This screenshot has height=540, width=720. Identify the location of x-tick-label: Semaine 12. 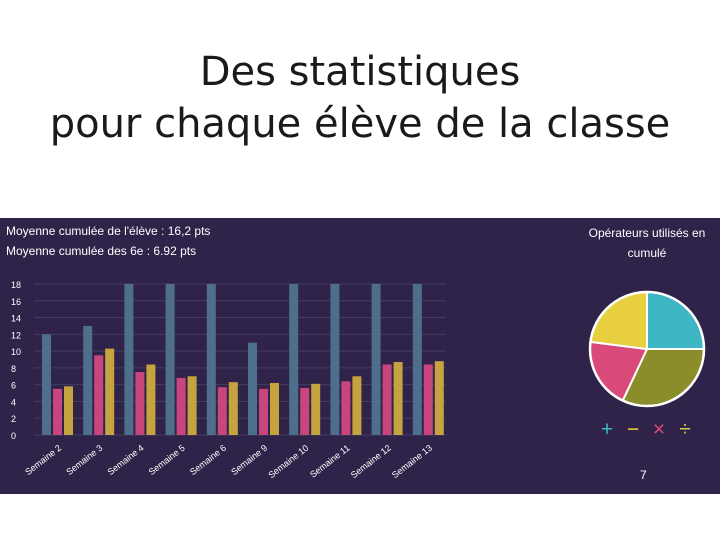
(371, 461).